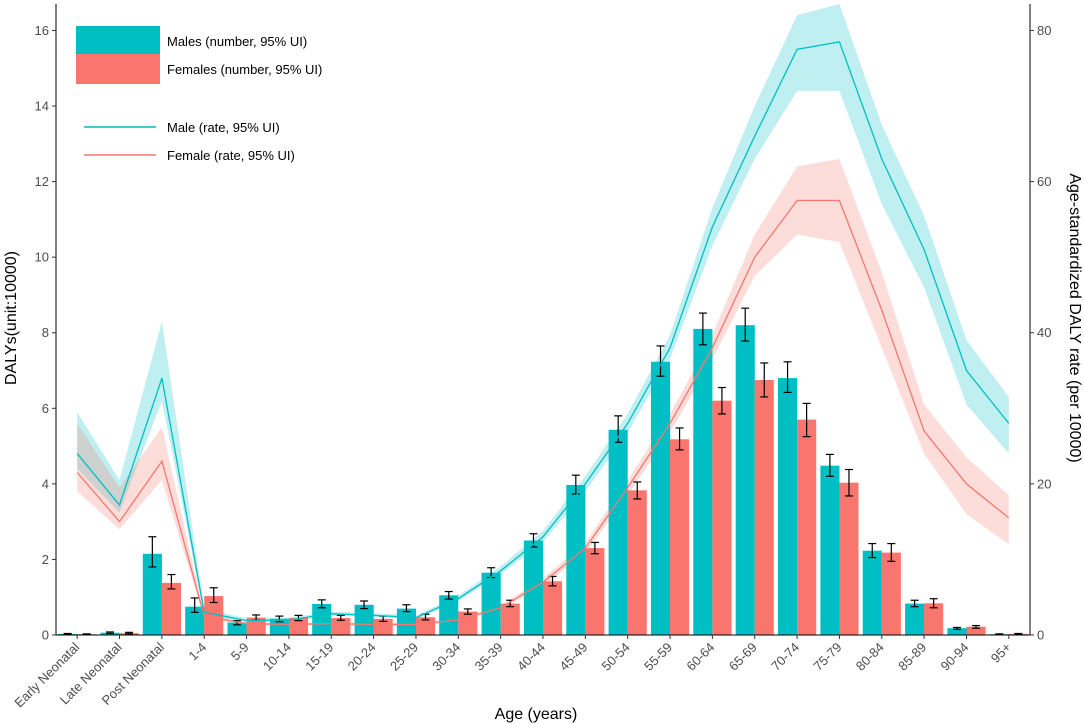 Image resolution: width=1084 pixels, height=724 pixels. Describe the element at coordinates (42, 257) in the screenshot. I see `y-tick-label-left: 10` at that location.